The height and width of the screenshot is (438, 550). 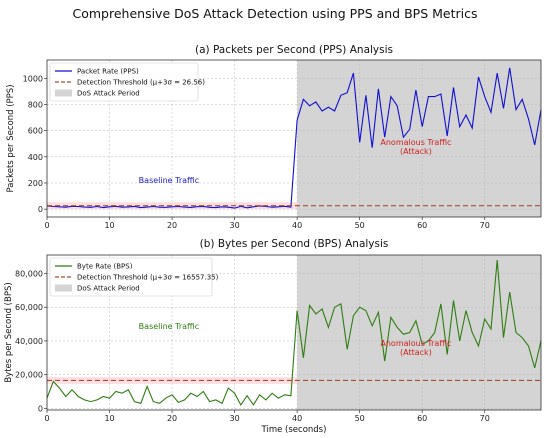 What do you see at coordinates (29, 341) in the screenshot?
I see `y-tick-label: 40,000` at bounding box center [29, 341].